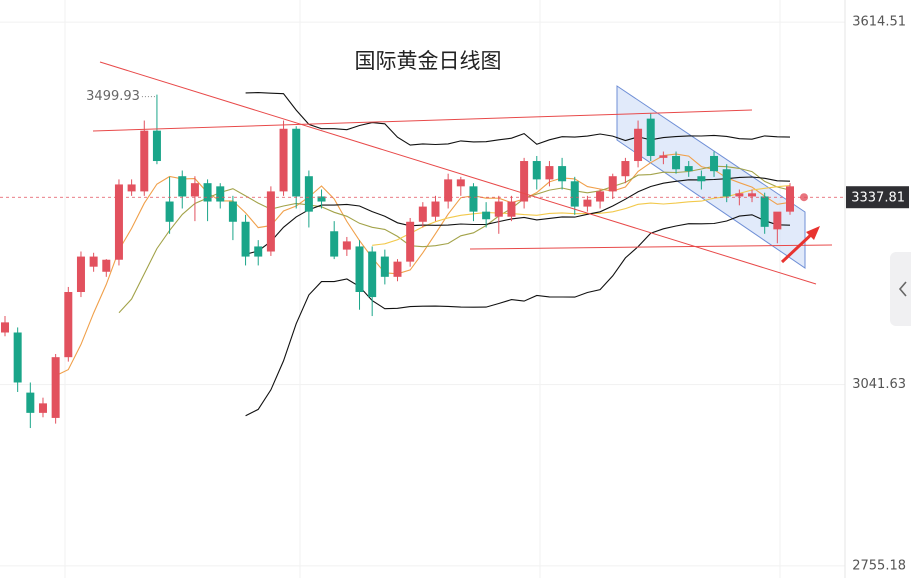 This screenshot has height=578, width=911. Describe the element at coordinates (879, 565) in the screenshot. I see `y-tick-label: 2755.18` at that location.